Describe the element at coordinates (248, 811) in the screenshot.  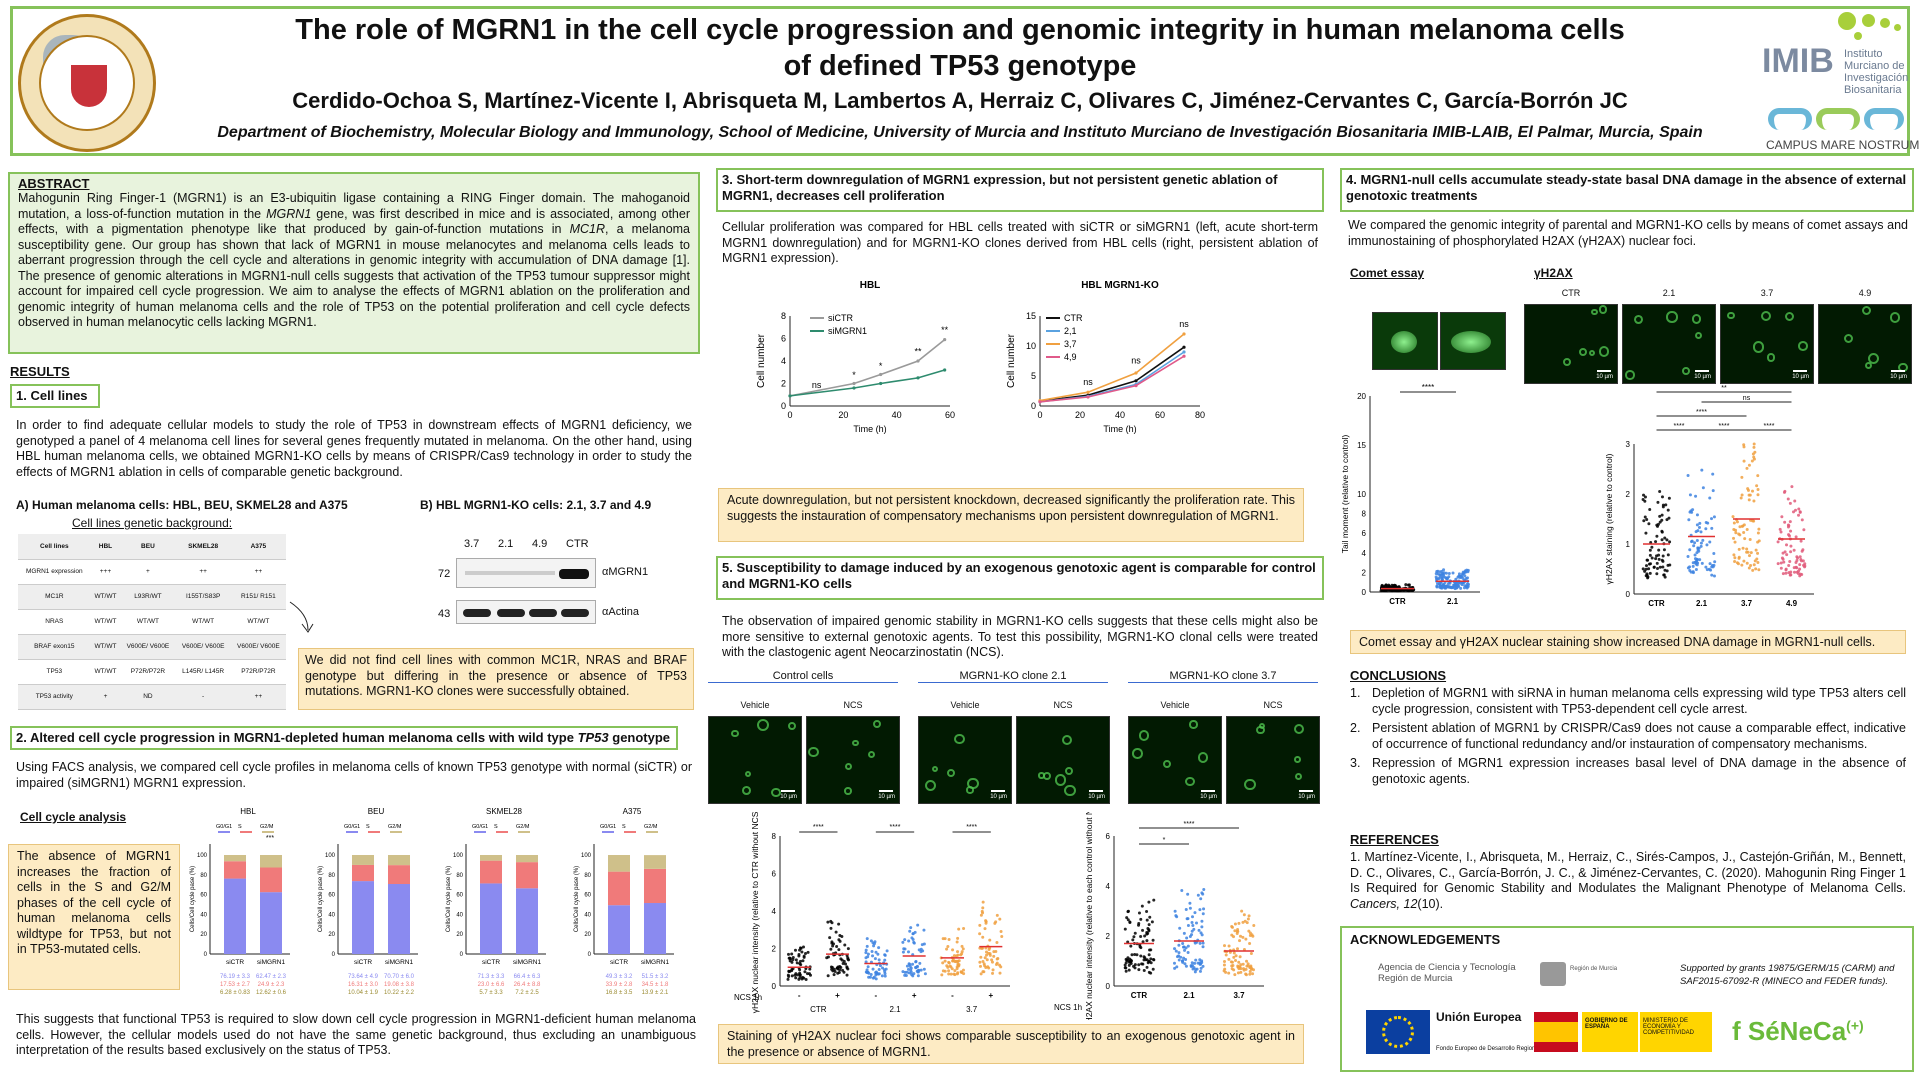
I see `panel-title: HBL` at that location.